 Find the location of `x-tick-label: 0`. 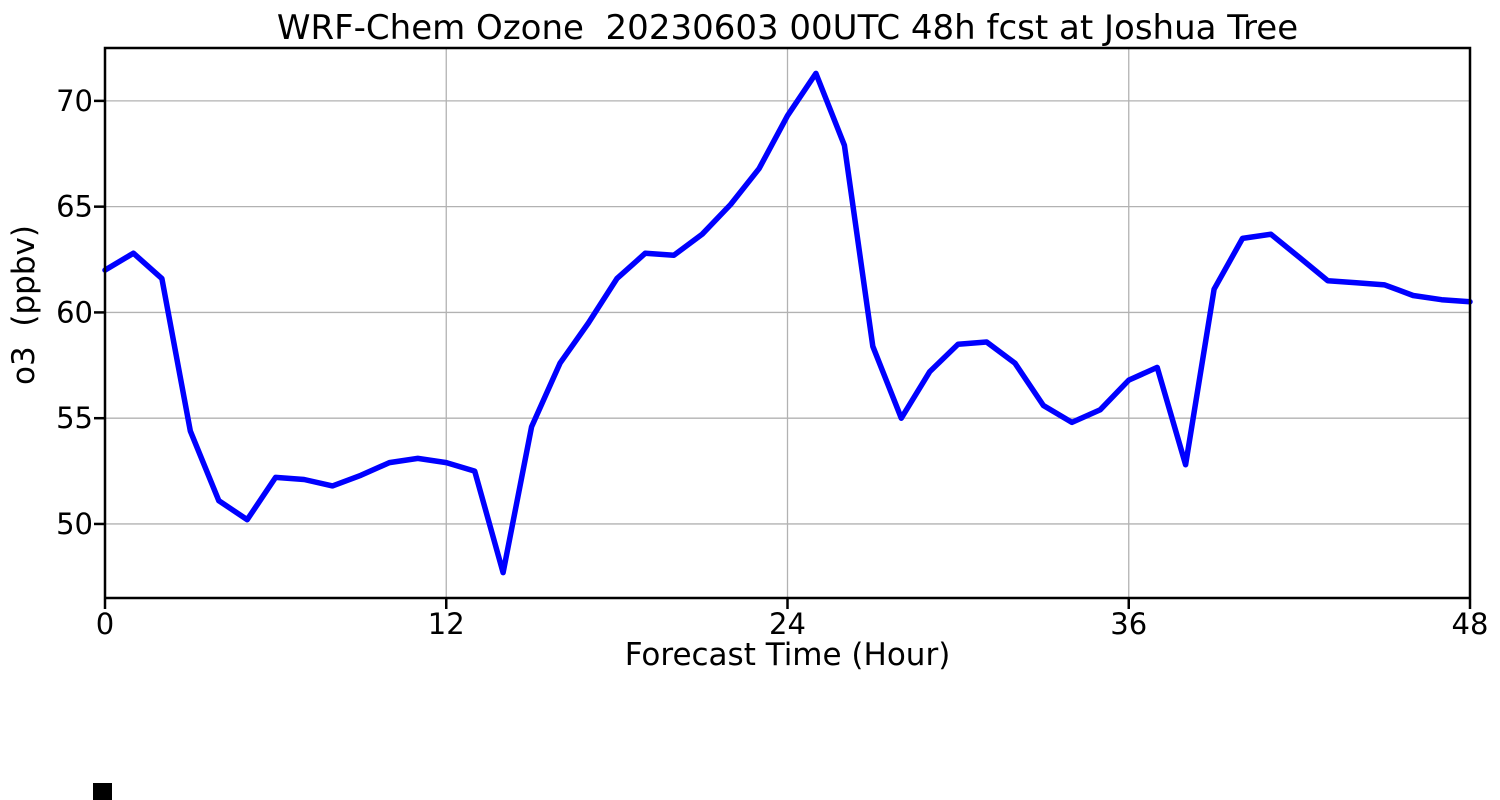

x-tick-label: 0 is located at coordinates (105, 624).